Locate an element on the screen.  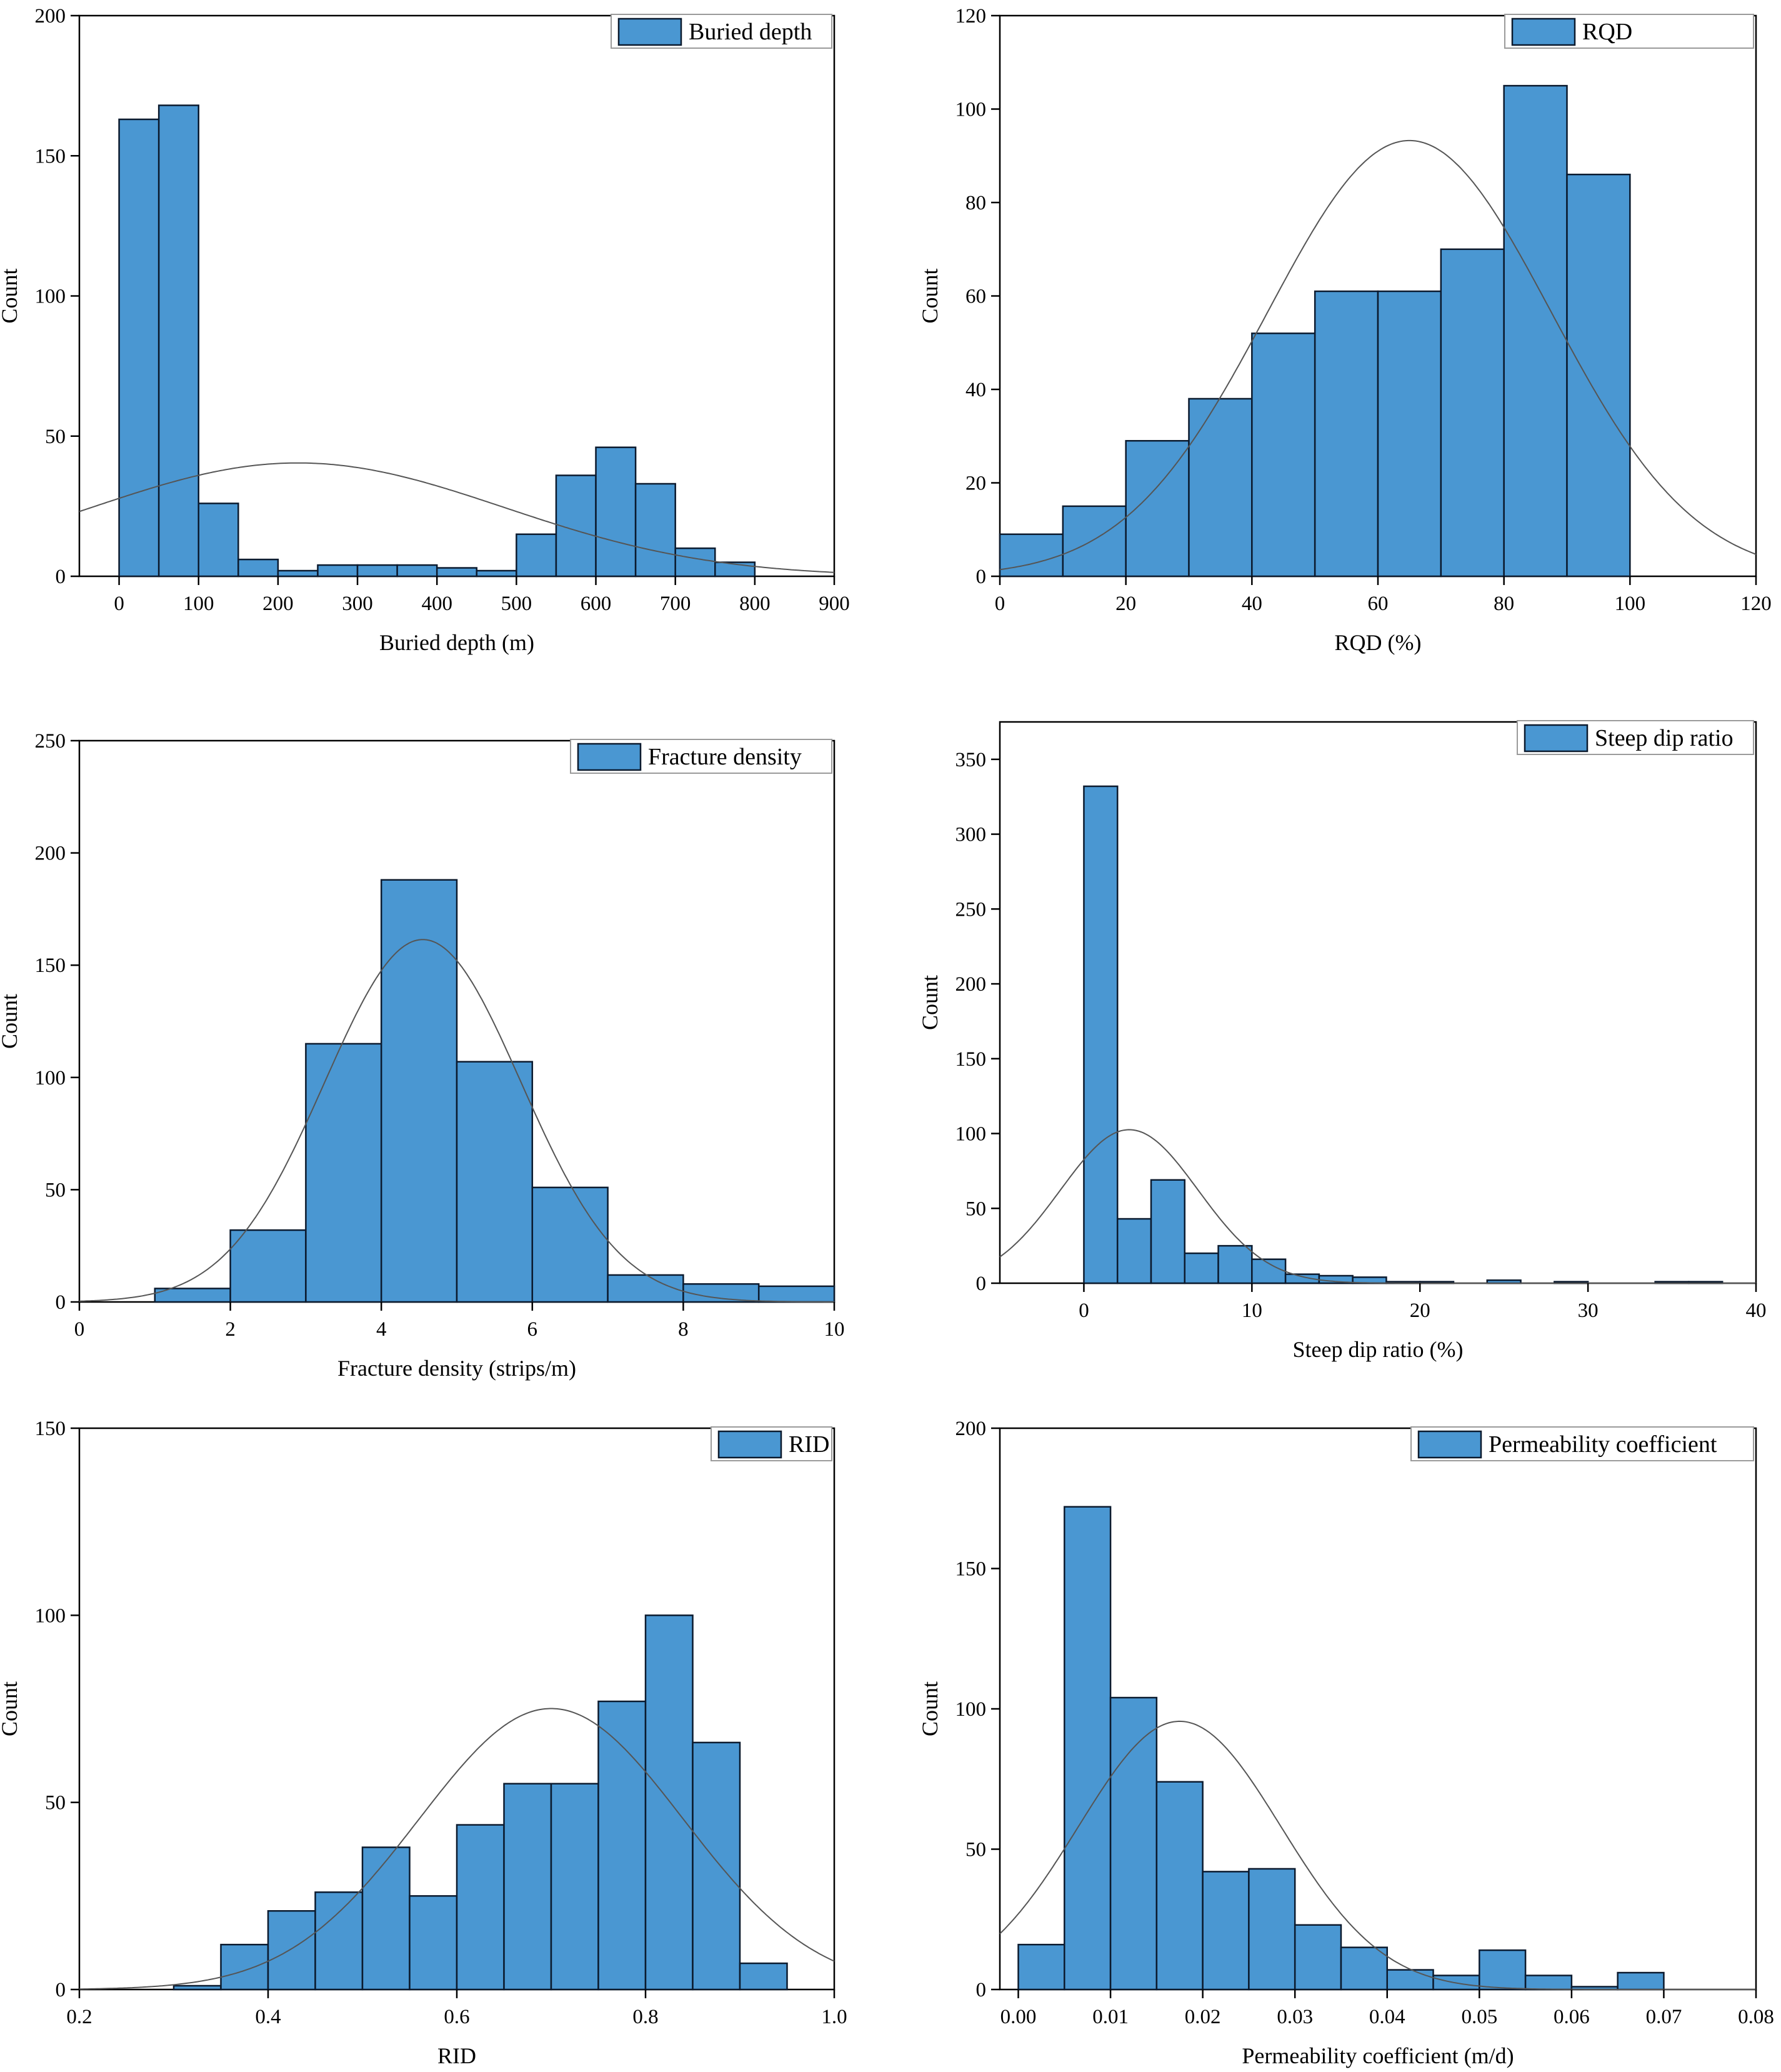
x-axis-title: RQD (%) is located at coordinates (1379, 642).